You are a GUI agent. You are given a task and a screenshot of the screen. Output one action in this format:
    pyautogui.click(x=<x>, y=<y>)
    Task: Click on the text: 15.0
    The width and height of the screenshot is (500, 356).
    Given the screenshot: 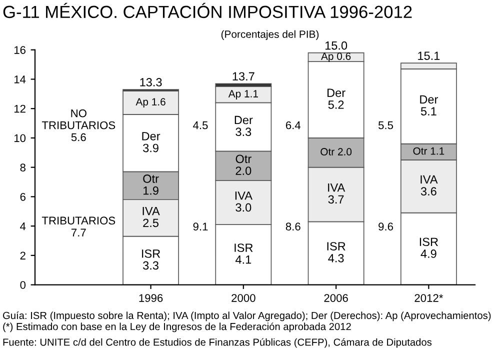 What is the action you would take?
    pyautogui.click(x=336, y=45)
    